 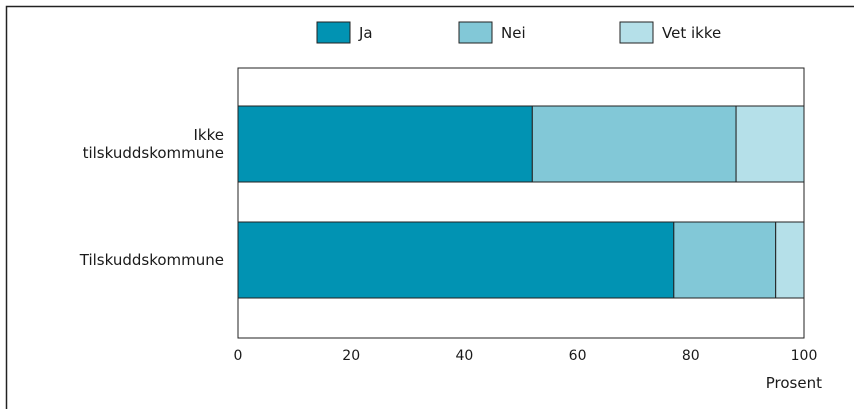 What do you see at coordinates (464, 356) in the screenshot?
I see `x-tick-label-40: 40` at bounding box center [464, 356].